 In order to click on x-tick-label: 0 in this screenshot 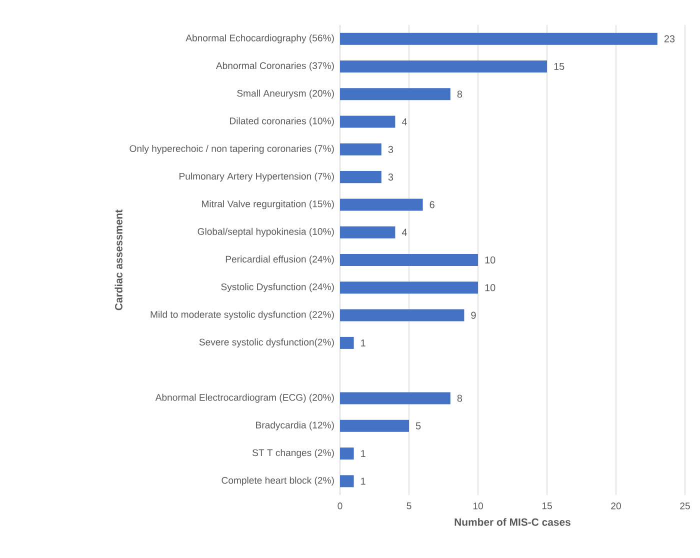, I will do `click(340, 506)`.